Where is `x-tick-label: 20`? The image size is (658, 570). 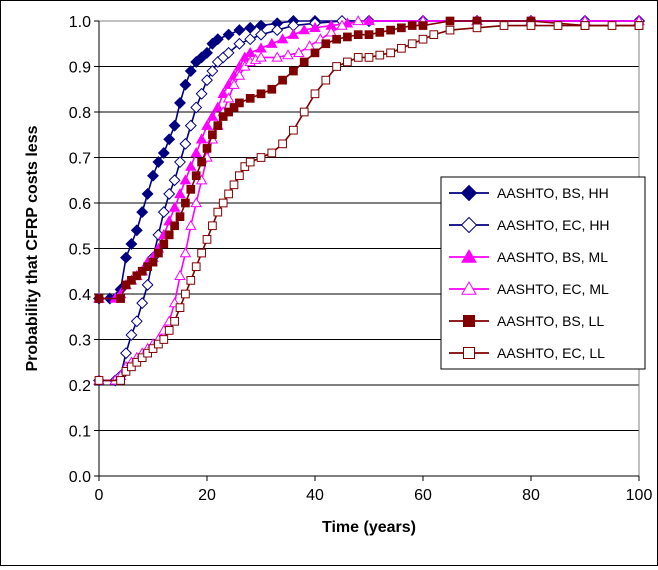
x-tick-label: 20 is located at coordinates (207, 495).